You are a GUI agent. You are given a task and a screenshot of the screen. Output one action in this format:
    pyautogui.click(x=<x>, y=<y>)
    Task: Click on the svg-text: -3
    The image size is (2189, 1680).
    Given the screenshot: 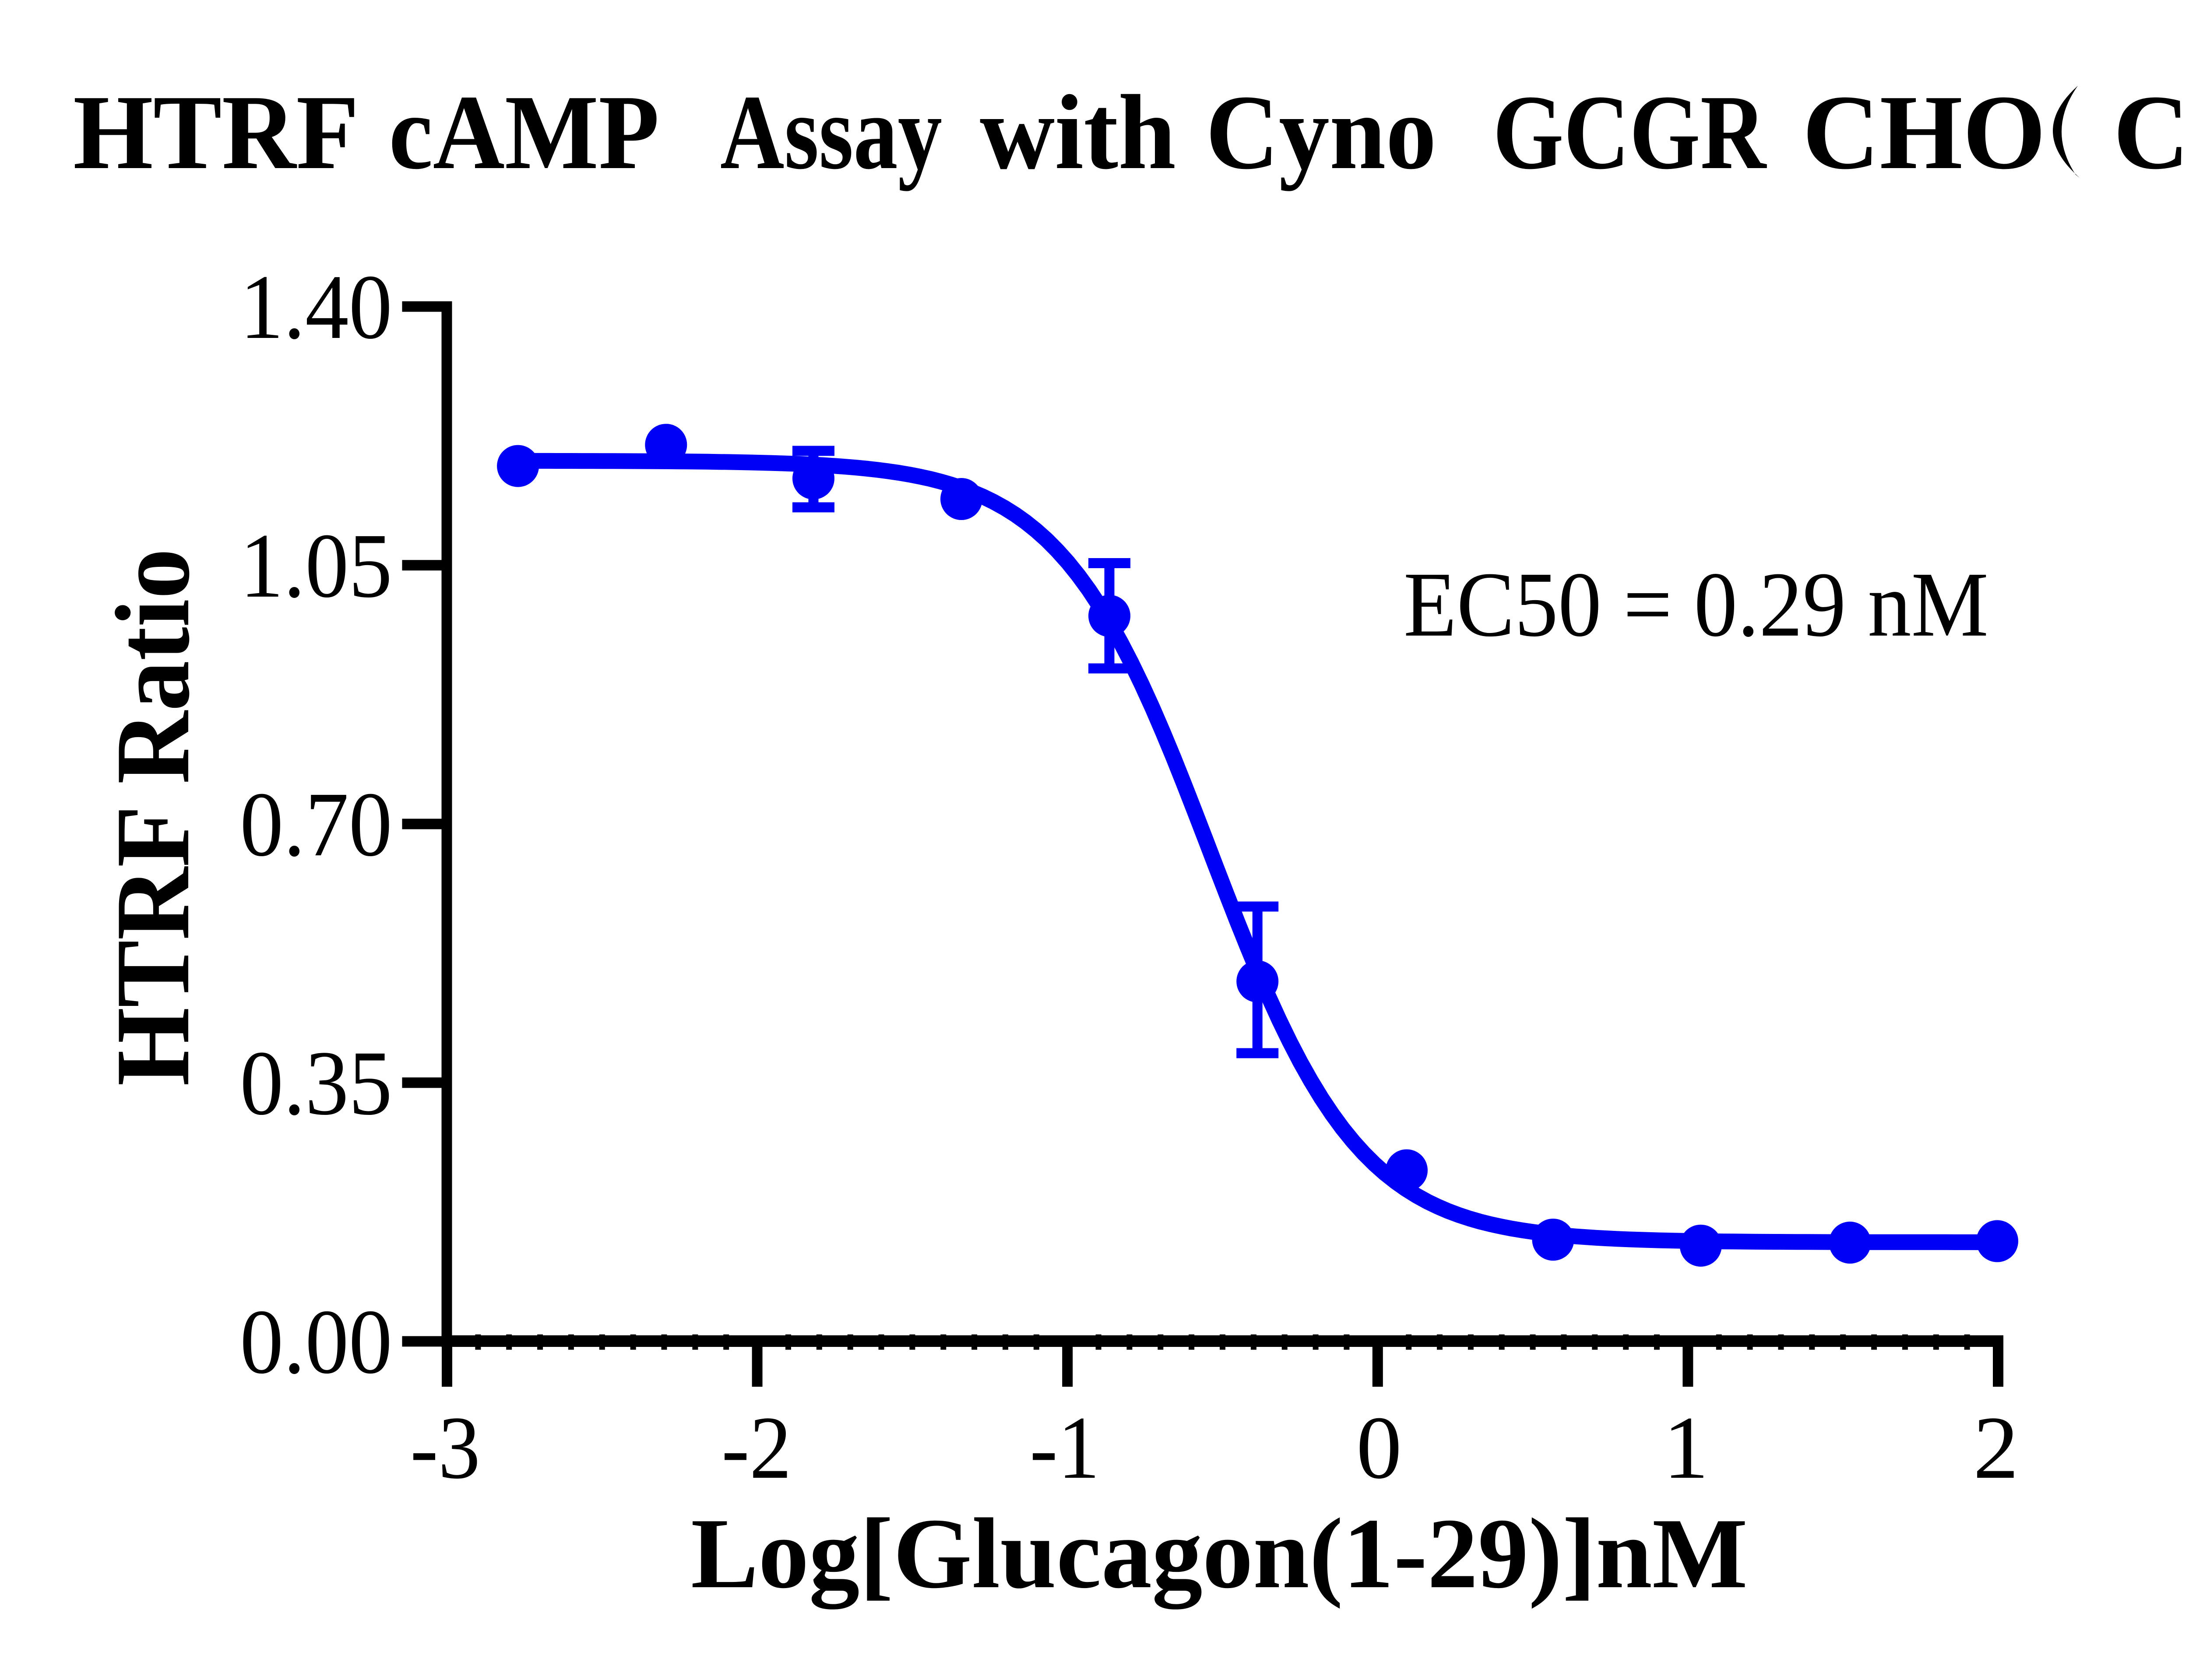 What is the action you would take?
    pyautogui.click(x=445, y=1447)
    